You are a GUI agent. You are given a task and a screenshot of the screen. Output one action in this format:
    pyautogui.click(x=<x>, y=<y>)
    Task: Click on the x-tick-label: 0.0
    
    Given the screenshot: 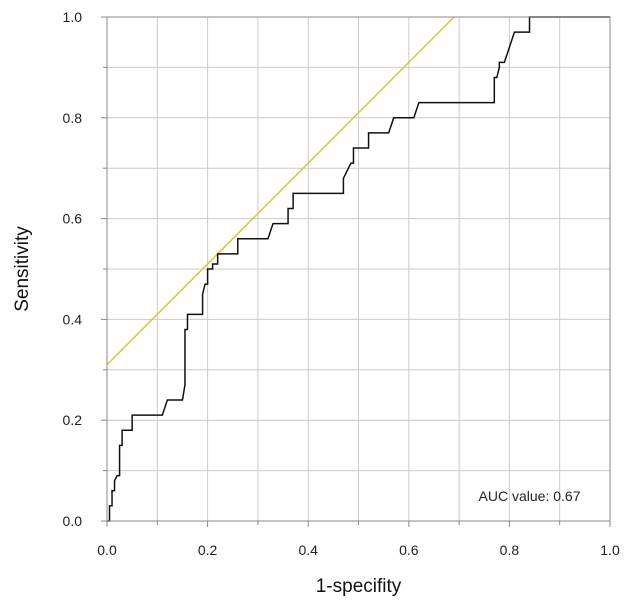 What is the action you would take?
    pyautogui.click(x=107, y=550)
    